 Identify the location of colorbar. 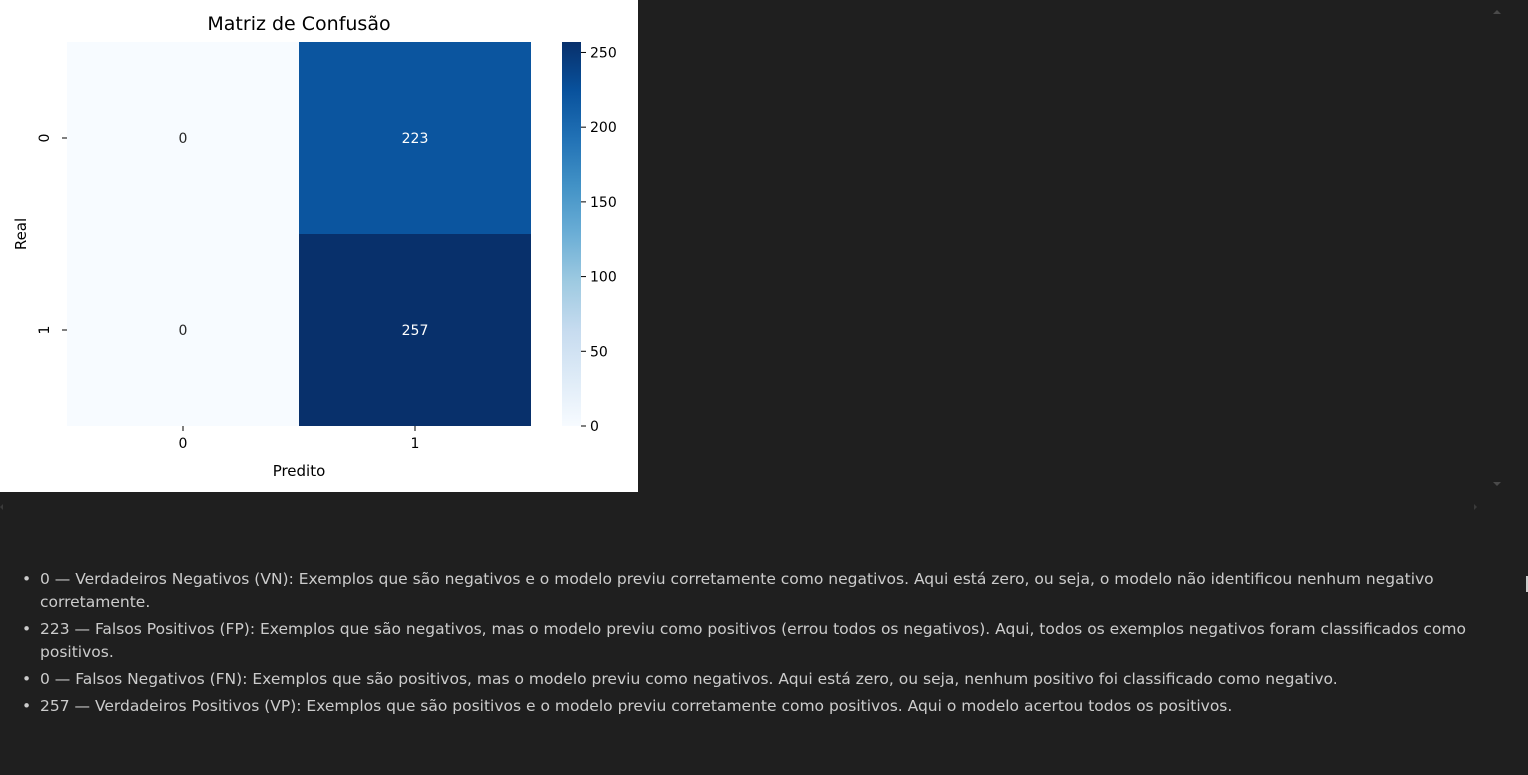
(571, 234).